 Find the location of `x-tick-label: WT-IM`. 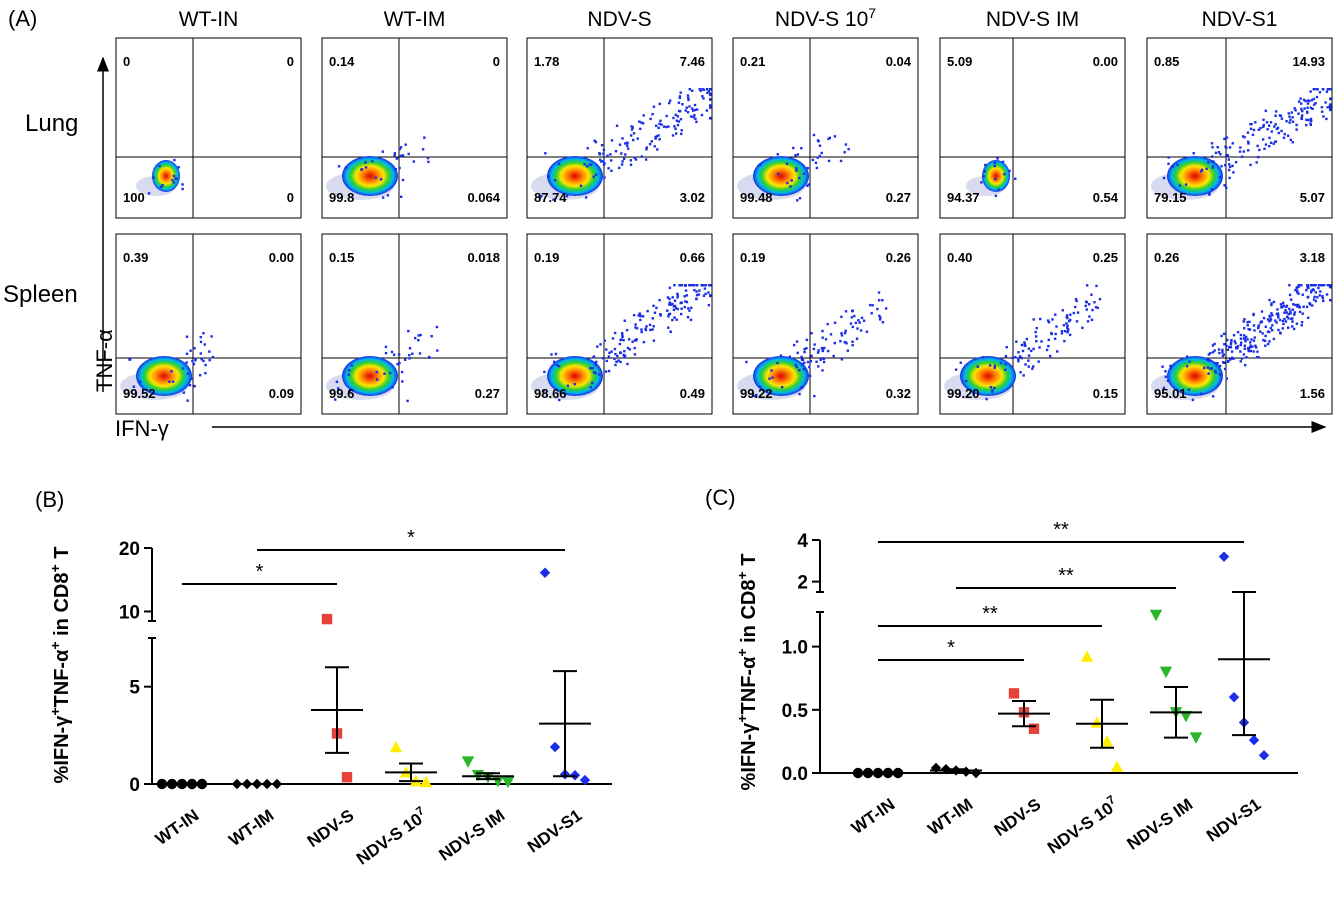

x-tick-label: WT-IM is located at coordinates (251, 828).